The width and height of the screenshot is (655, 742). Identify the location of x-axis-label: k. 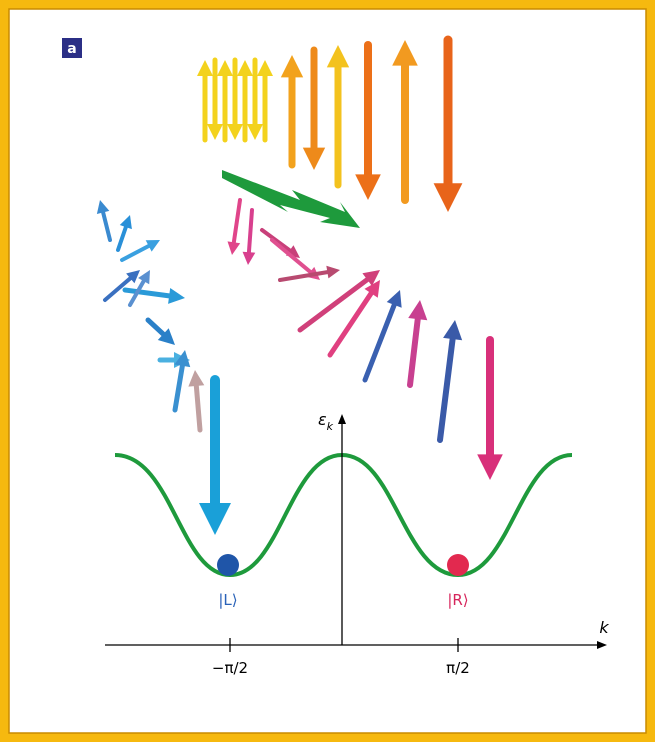
(604, 627).